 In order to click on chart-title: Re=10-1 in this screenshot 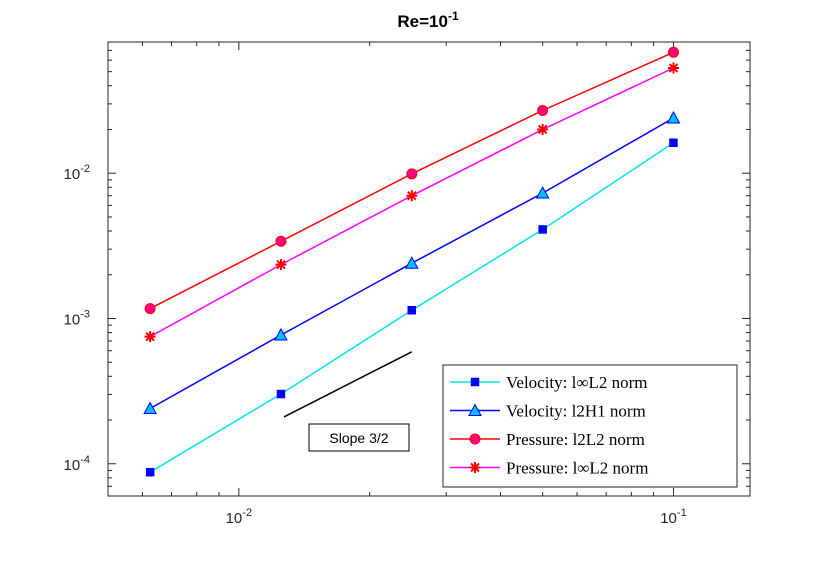, I will do `click(428, 20)`.